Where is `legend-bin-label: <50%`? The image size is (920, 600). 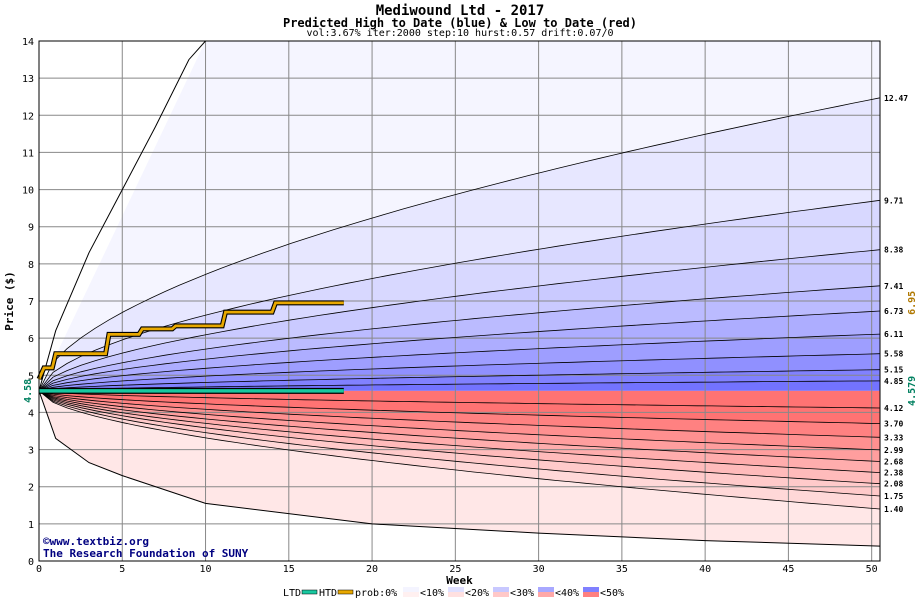 legend-bin-label: <50% is located at coordinates (612, 593).